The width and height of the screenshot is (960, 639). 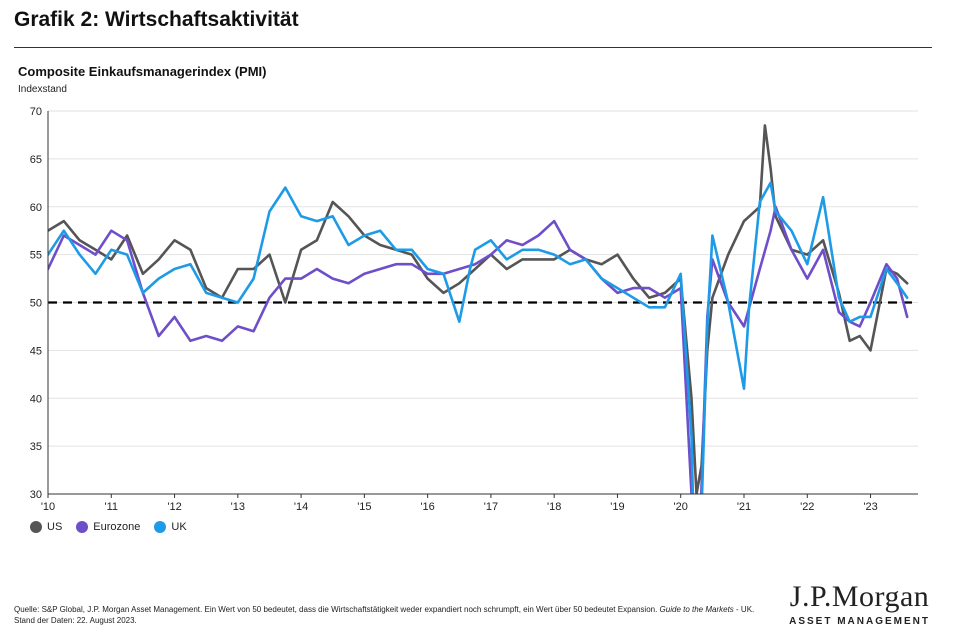 I want to click on x-tick-label-2015: '15, so click(x=364, y=507).